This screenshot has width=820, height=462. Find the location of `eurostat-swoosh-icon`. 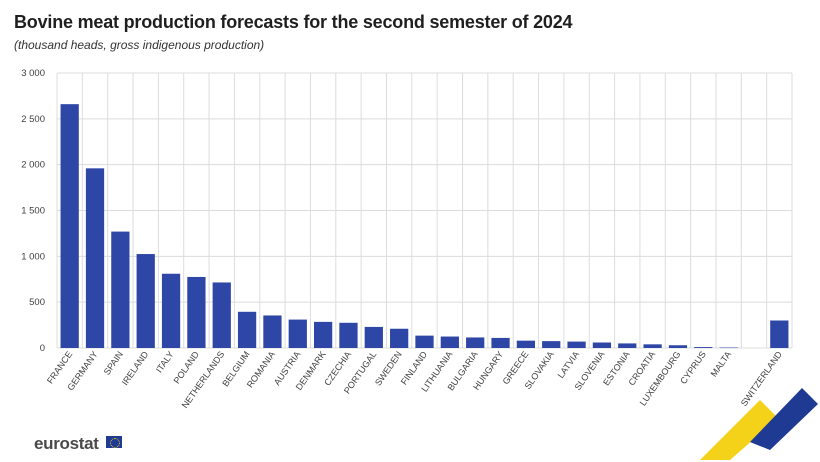

eurostat-swoosh-icon is located at coordinates (759, 424).